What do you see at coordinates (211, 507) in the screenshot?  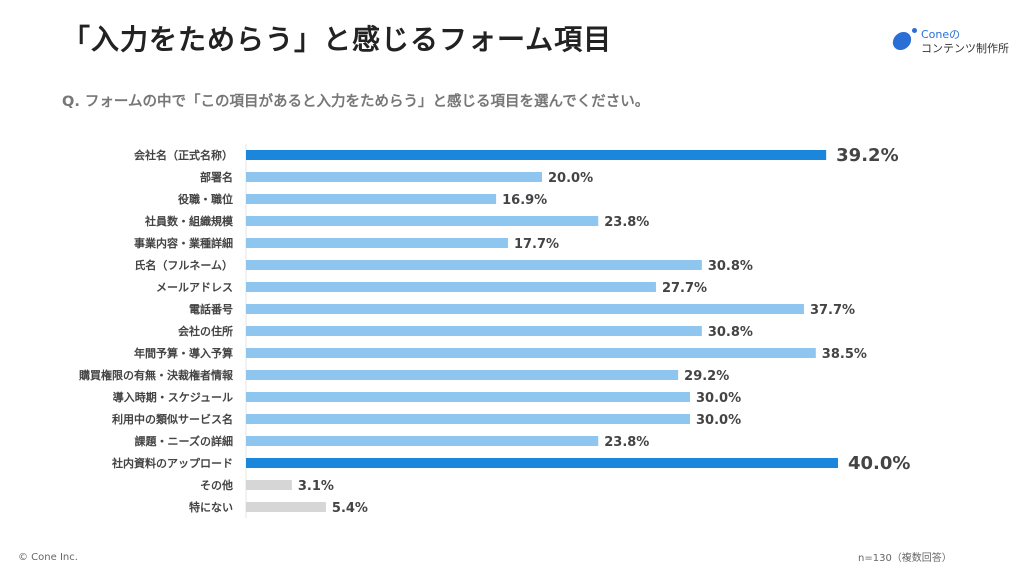 I see `category-label: 特にない` at bounding box center [211, 507].